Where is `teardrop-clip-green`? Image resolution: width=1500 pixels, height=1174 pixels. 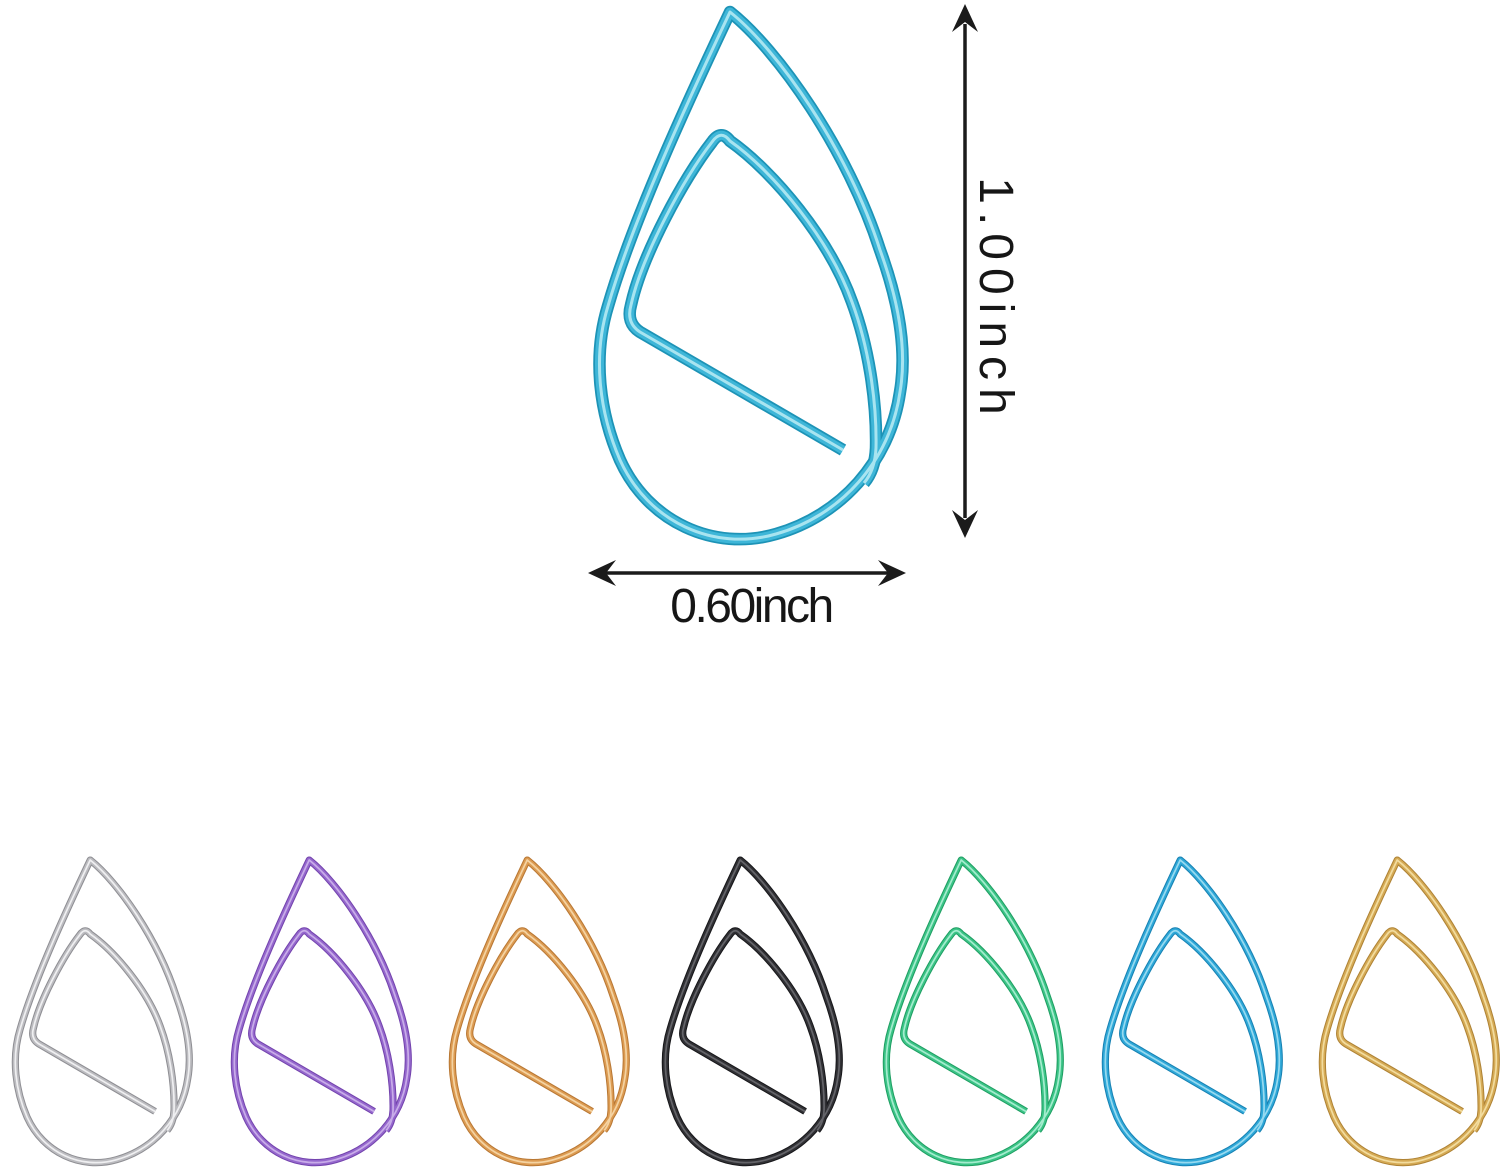 teardrop-clip-green is located at coordinates (971, 1011).